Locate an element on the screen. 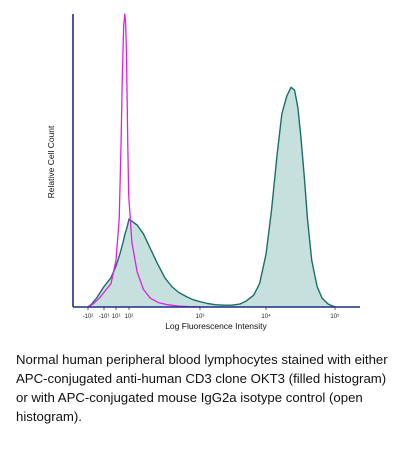 This screenshot has width=400, height=453. x-tick-label: -10² is located at coordinates (88, 317).